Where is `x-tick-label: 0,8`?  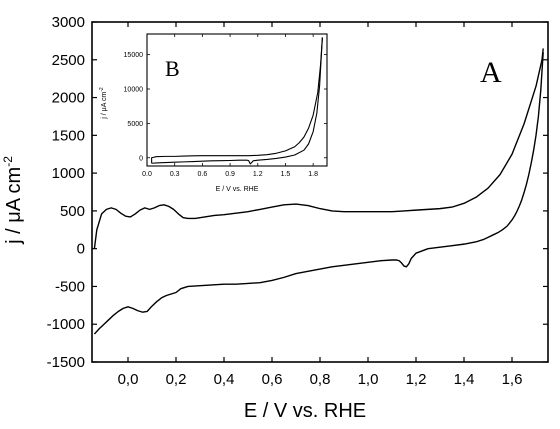 x-tick-label: 0,8 is located at coordinates (320, 379).